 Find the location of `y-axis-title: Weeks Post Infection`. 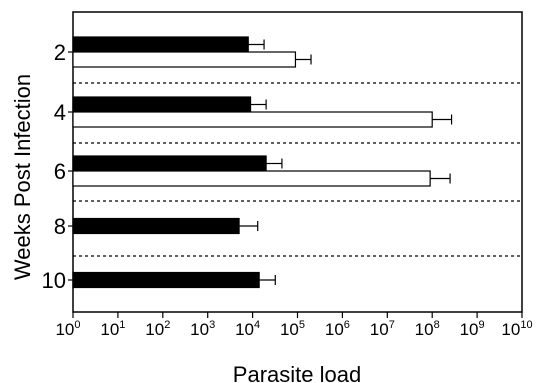

y-axis-title: Weeks Post Infection is located at coordinates (22, 177).